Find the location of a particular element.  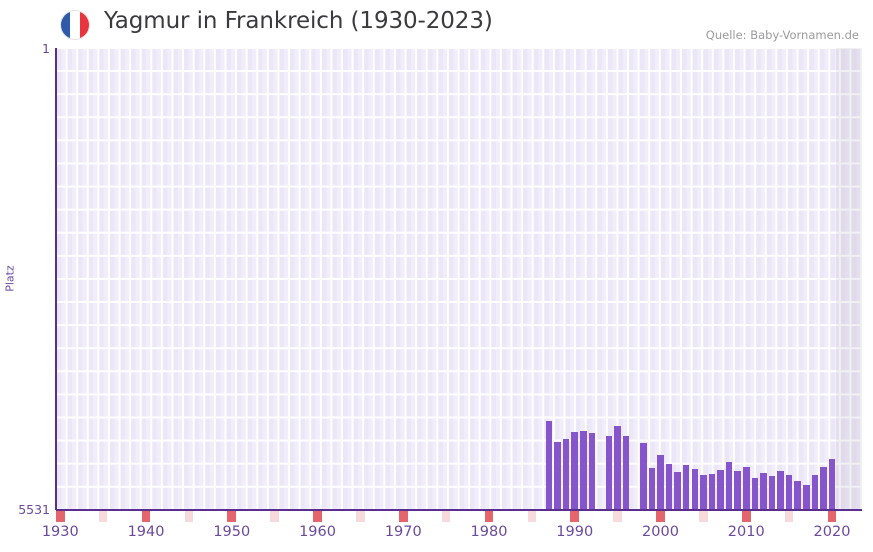

y-axis-title: Platz is located at coordinates (10, 278).